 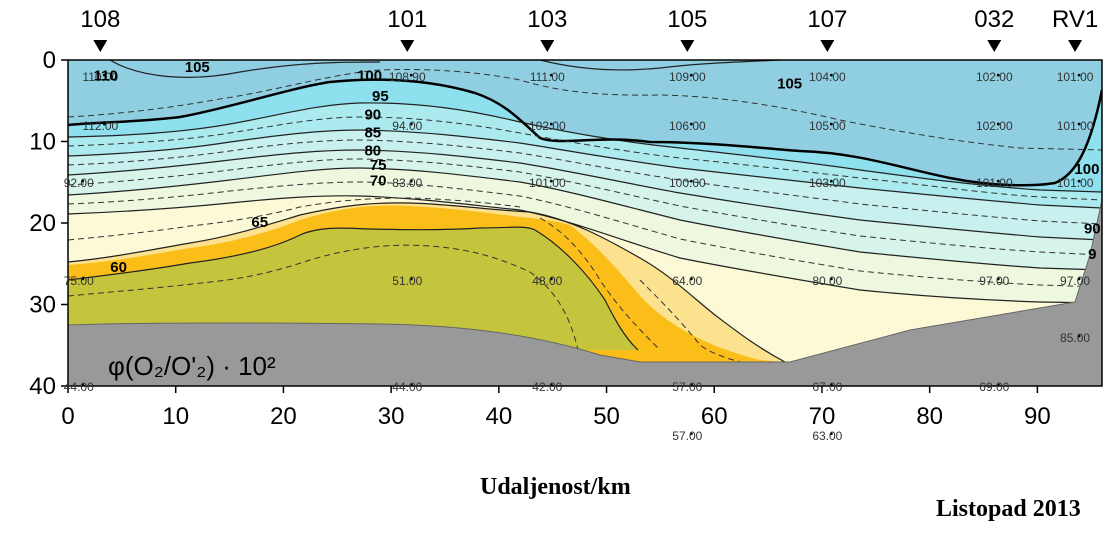 I want to click on sample-value: 83.00, so click(x=407, y=183).